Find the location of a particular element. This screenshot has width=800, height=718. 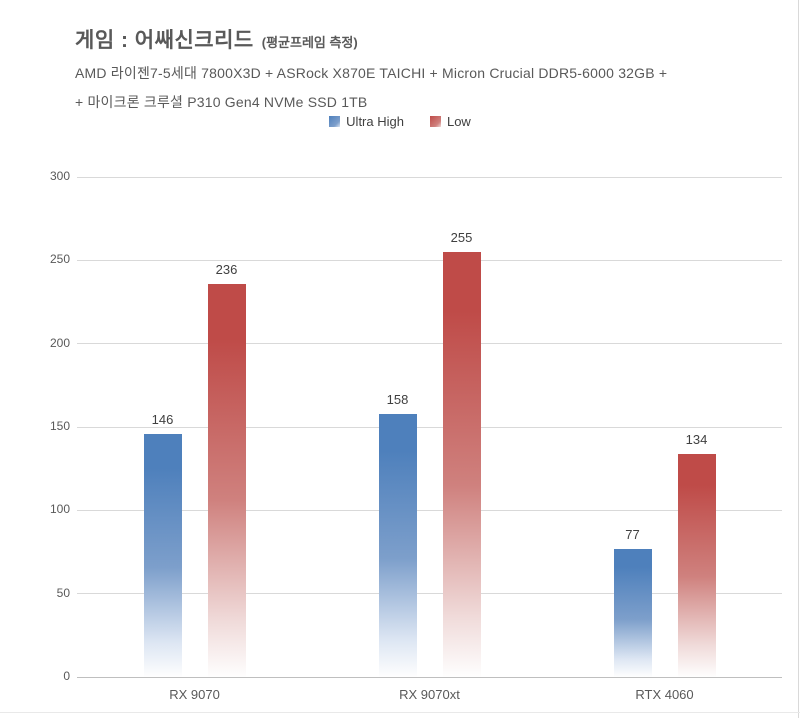

chart-title-row: 게임 : 어쌔신크리드 (평균프레임 측정) is located at coordinates (371, 39).